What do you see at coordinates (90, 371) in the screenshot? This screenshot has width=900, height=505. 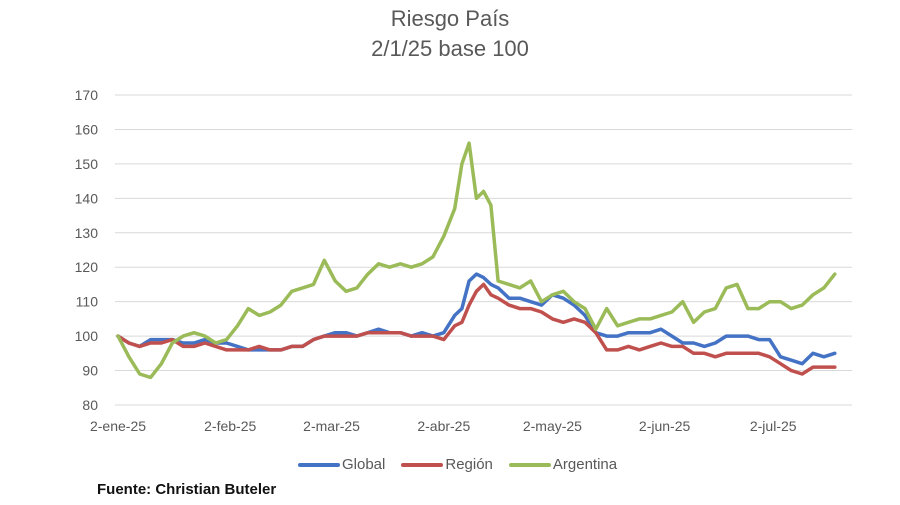 I see `y-tick-label: 90` at bounding box center [90, 371].